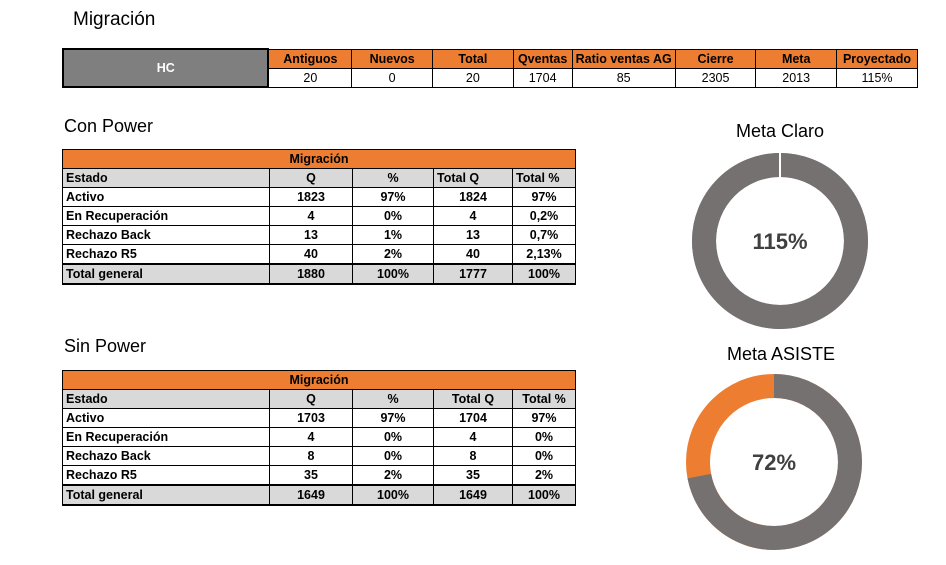 The height and width of the screenshot is (565, 946). What do you see at coordinates (165, 68) in the screenshot?
I see `hc-label: HC` at bounding box center [165, 68].